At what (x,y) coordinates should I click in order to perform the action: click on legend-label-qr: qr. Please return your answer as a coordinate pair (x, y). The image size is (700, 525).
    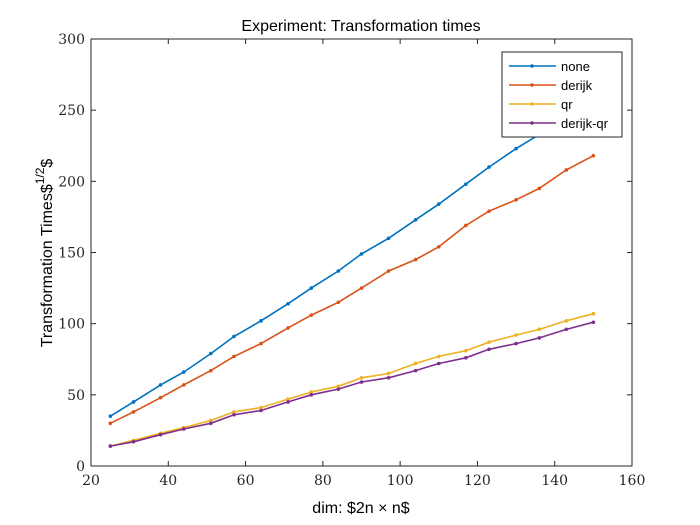
    Looking at the image, I should click on (567, 104).